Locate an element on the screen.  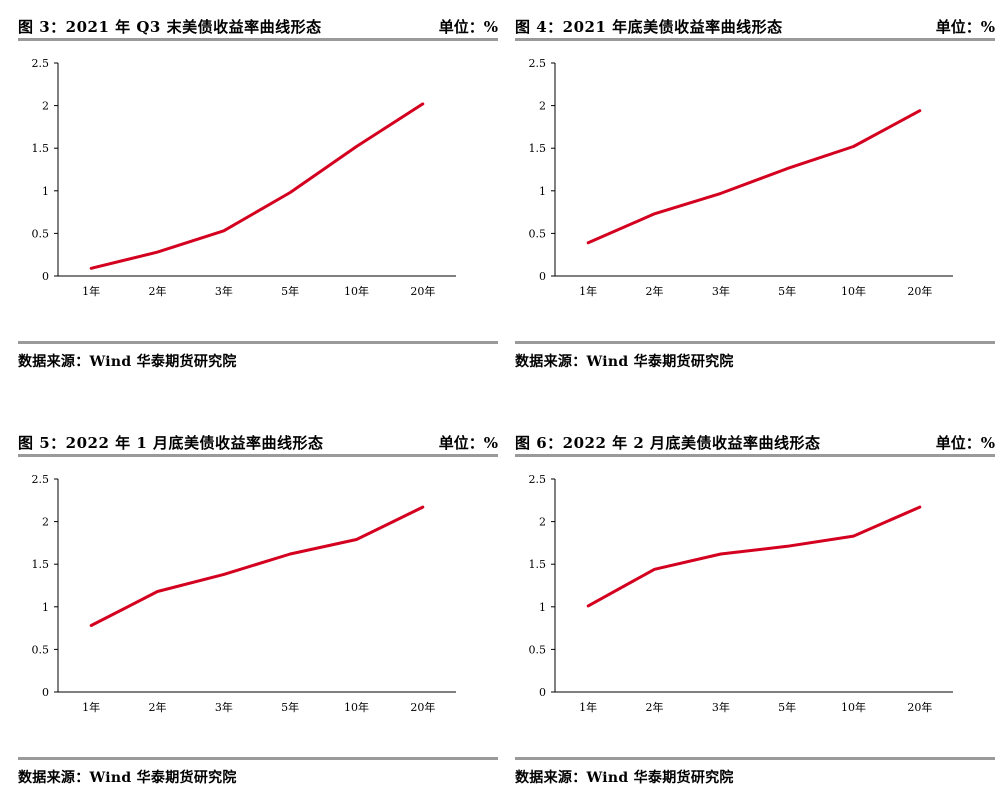
chart-title: 图 3：2021 年 Q3 末美债收益率曲线形态 is located at coordinates (170, 27).